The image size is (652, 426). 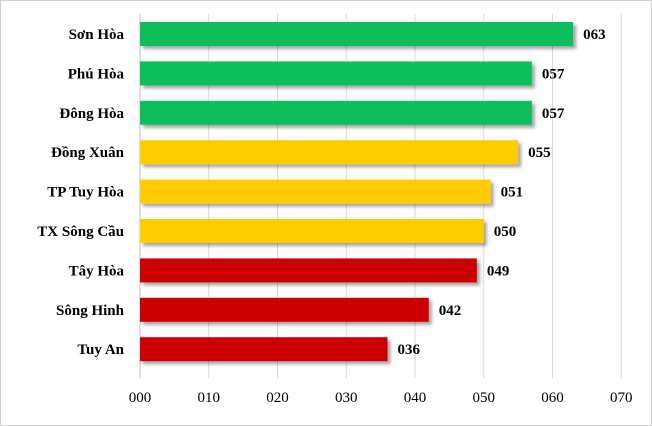 I want to click on data-label: 049, so click(x=498, y=271).